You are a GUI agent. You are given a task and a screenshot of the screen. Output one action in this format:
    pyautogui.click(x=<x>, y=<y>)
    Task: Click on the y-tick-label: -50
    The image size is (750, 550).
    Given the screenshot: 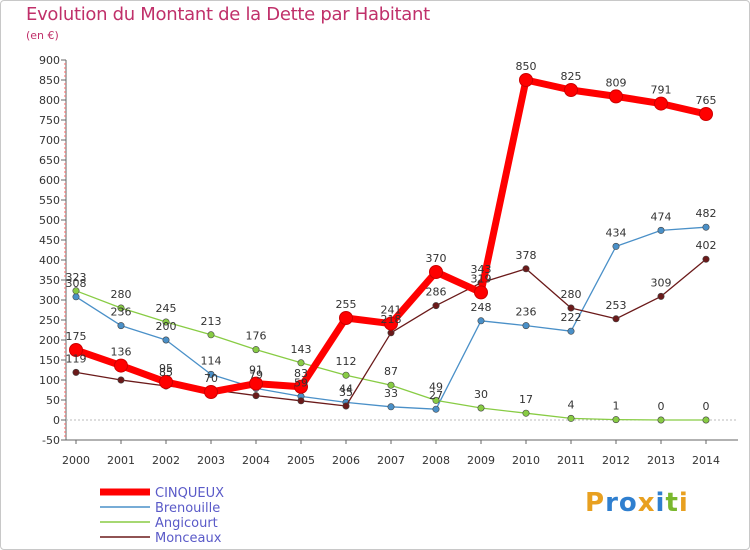 What is the action you would take?
    pyautogui.click(x=51, y=440)
    